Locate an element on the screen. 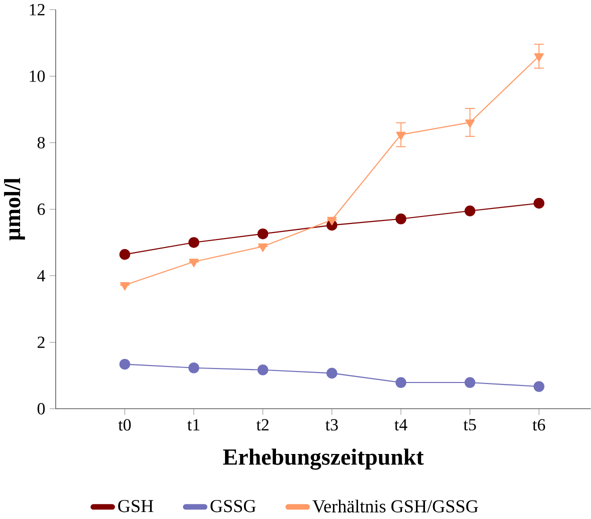 This screenshot has height=519, width=591. y-axis-title: µmol/l is located at coordinates (14, 209).